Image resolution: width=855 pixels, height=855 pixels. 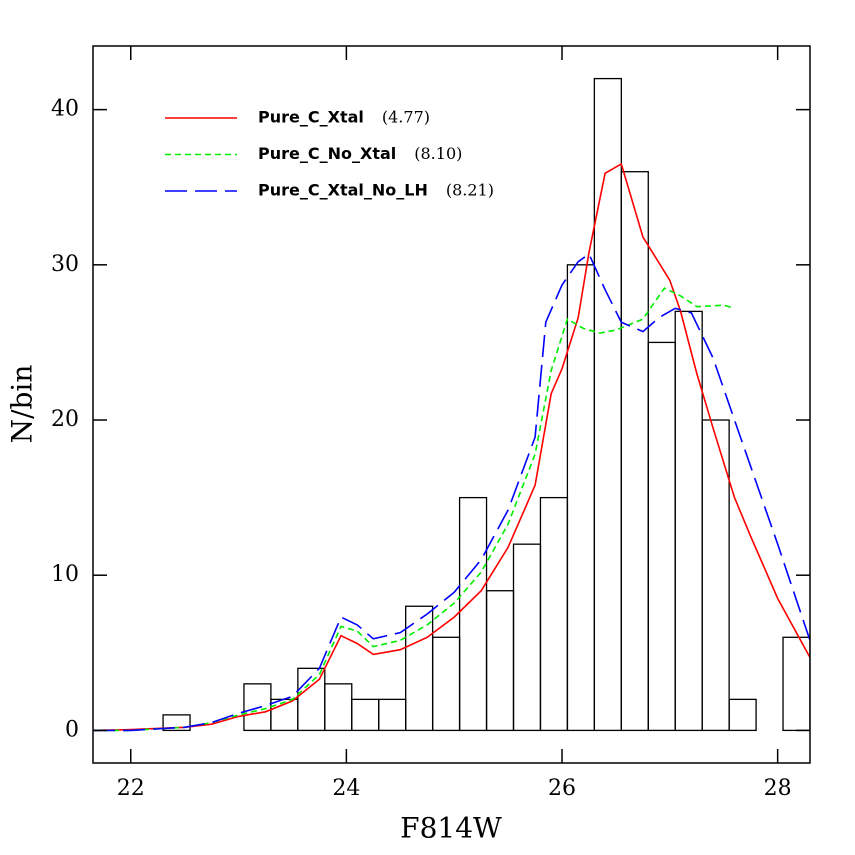 What do you see at coordinates (131, 788) in the screenshot?
I see `x-tick-label: 22` at bounding box center [131, 788].